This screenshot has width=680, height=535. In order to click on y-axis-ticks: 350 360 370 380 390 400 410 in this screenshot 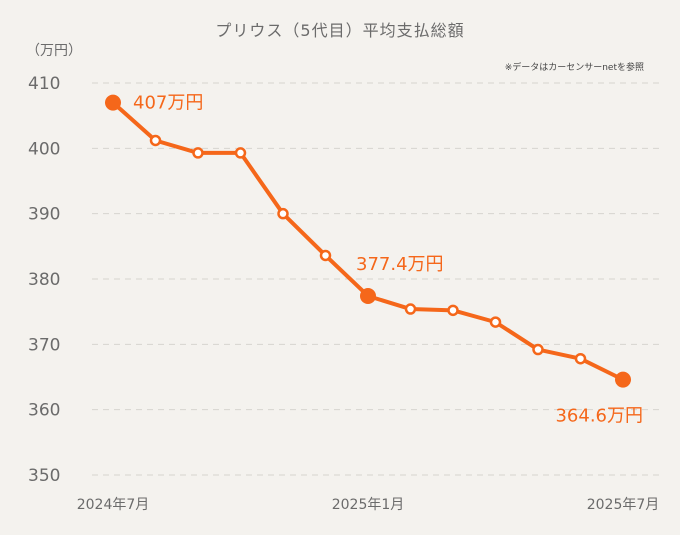, I will do `click(44, 280)`.